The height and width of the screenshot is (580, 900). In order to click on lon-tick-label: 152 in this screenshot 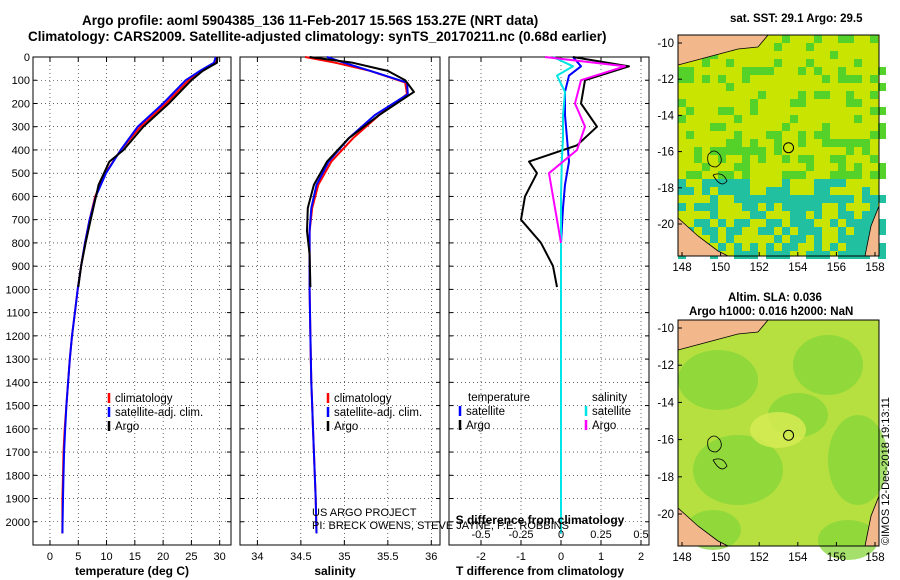, I will do `click(759, 558)`.